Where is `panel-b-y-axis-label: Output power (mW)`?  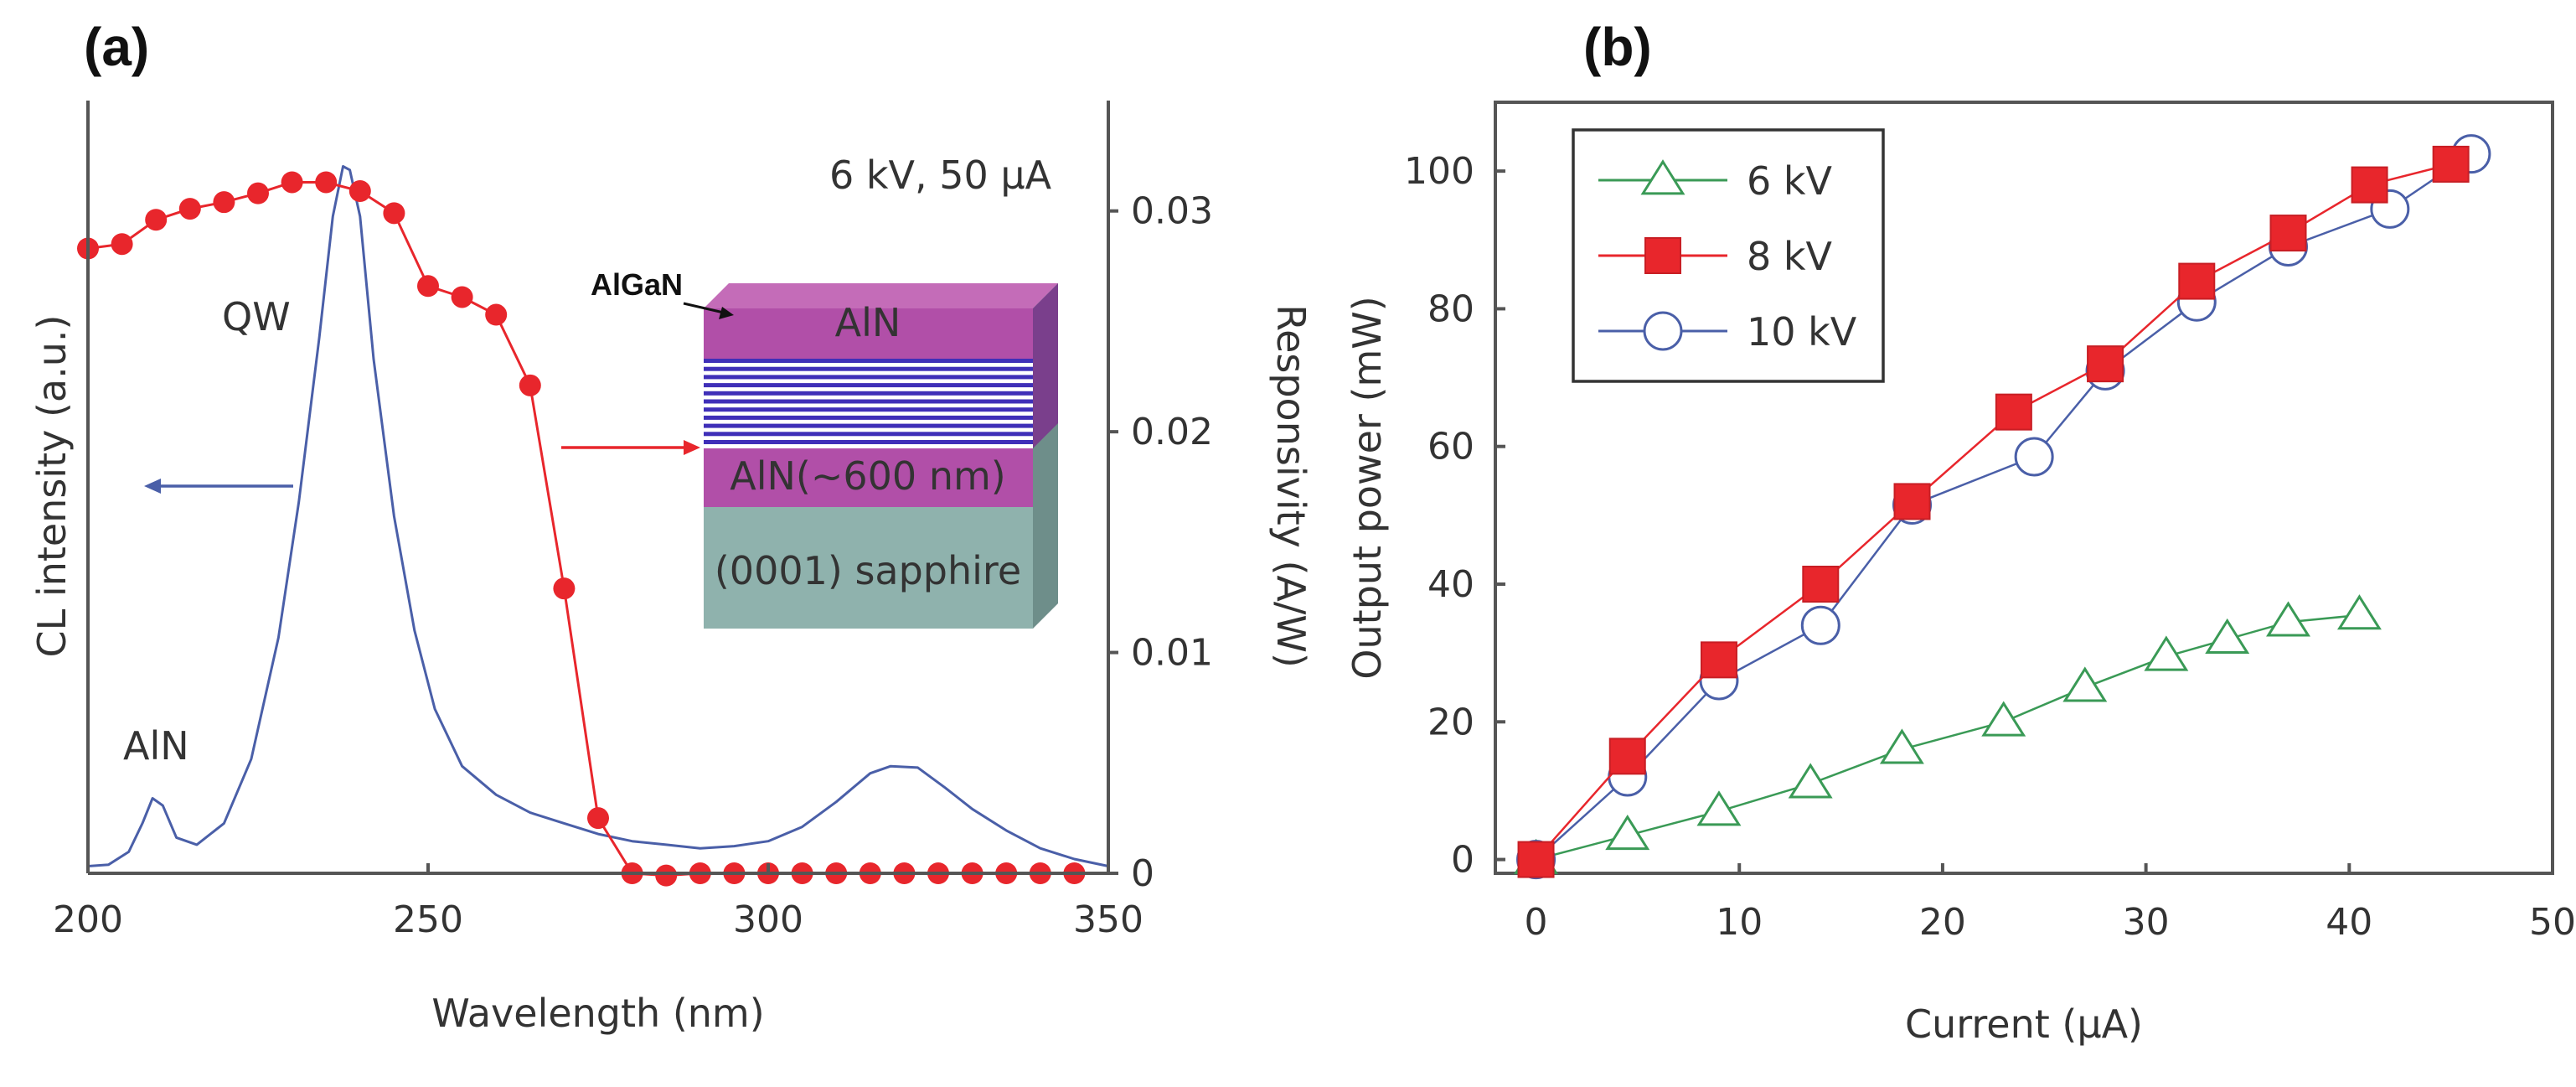 panel-b-y-axis-label: Output power (mW) is located at coordinates (1367, 487).